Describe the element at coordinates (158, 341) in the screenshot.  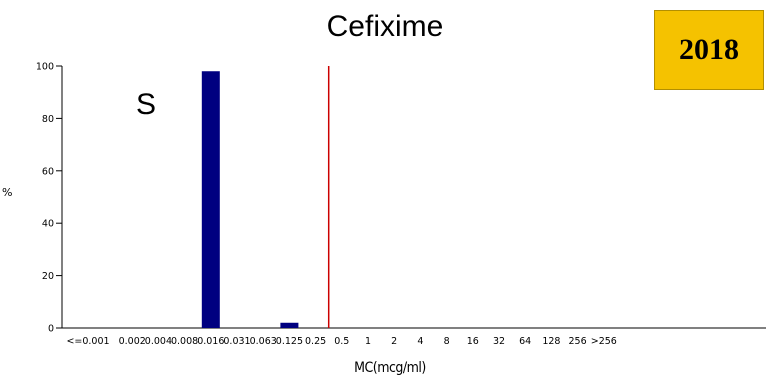
I see `x-tick-label: 0.004` at that location.